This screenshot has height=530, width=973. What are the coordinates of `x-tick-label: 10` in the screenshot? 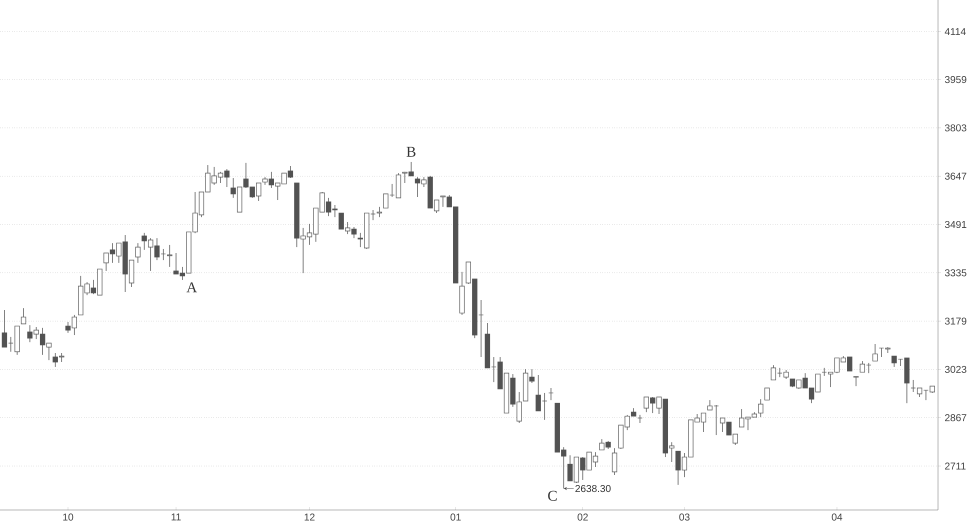 It's located at (68, 517).